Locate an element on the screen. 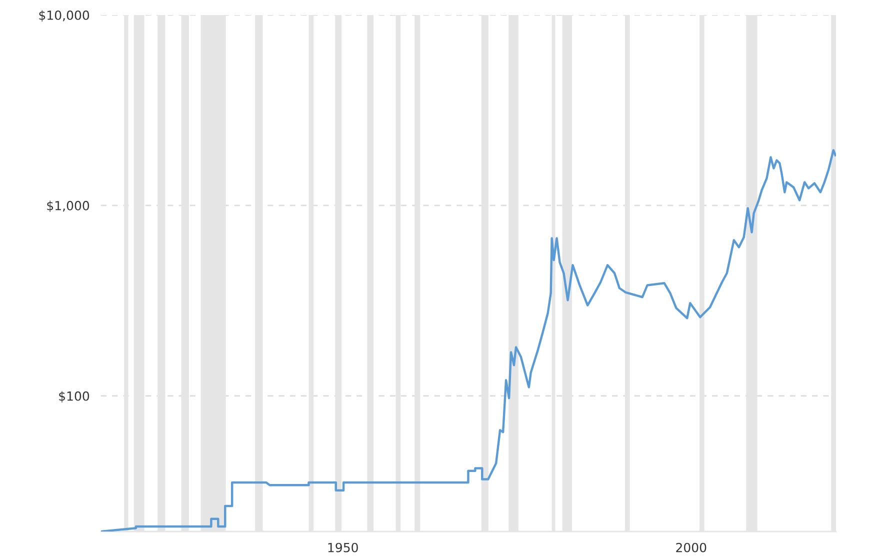 The height and width of the screenshot is (560, 888). y-tick-label: $100 is located at coordinates (74, 396).